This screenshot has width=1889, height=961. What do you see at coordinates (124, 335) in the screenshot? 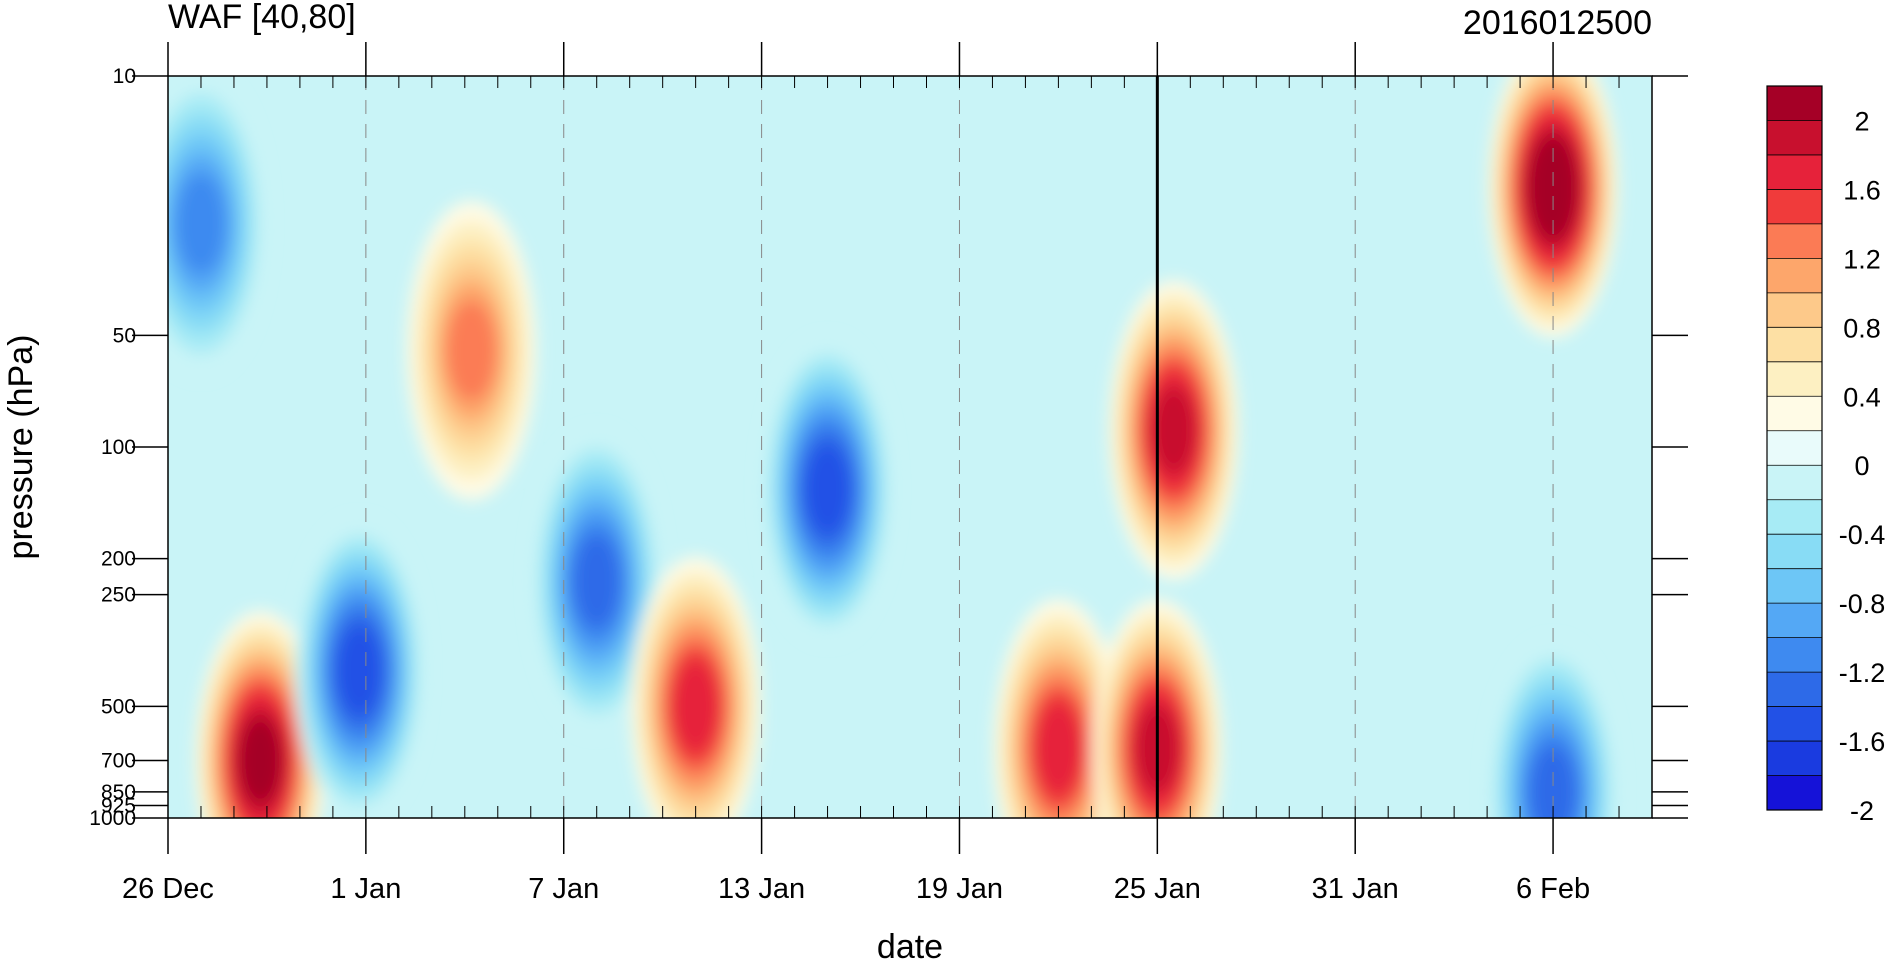
I see `y-tick-label: 50` at bounding box center [124, 335].